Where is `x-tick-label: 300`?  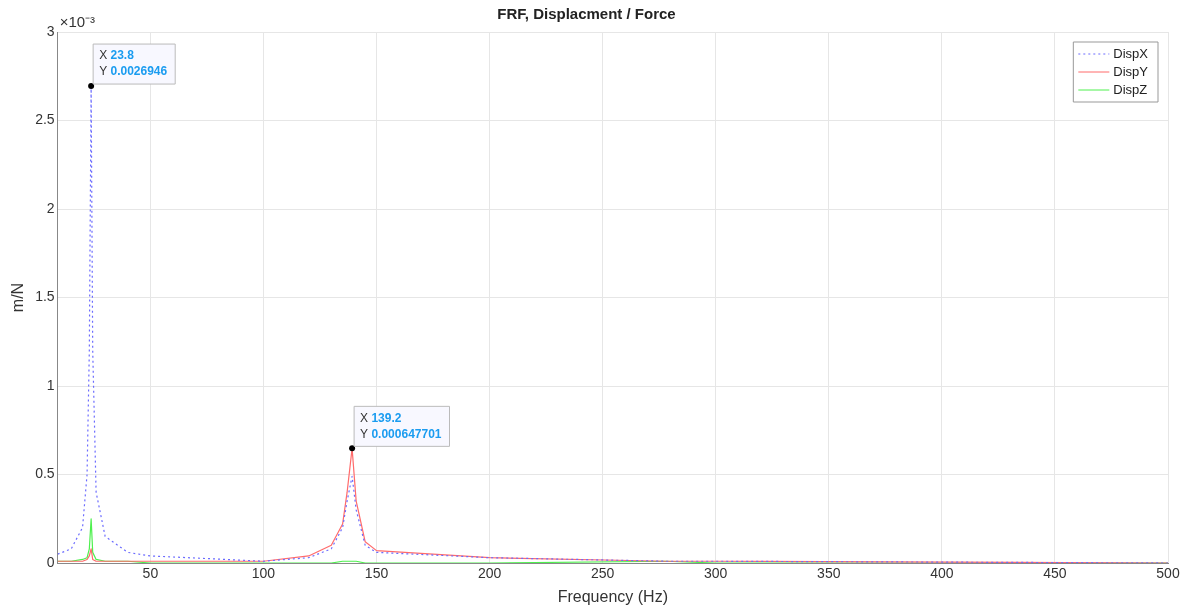 x-tick-label: 300 is located at coordinates (716, 573).